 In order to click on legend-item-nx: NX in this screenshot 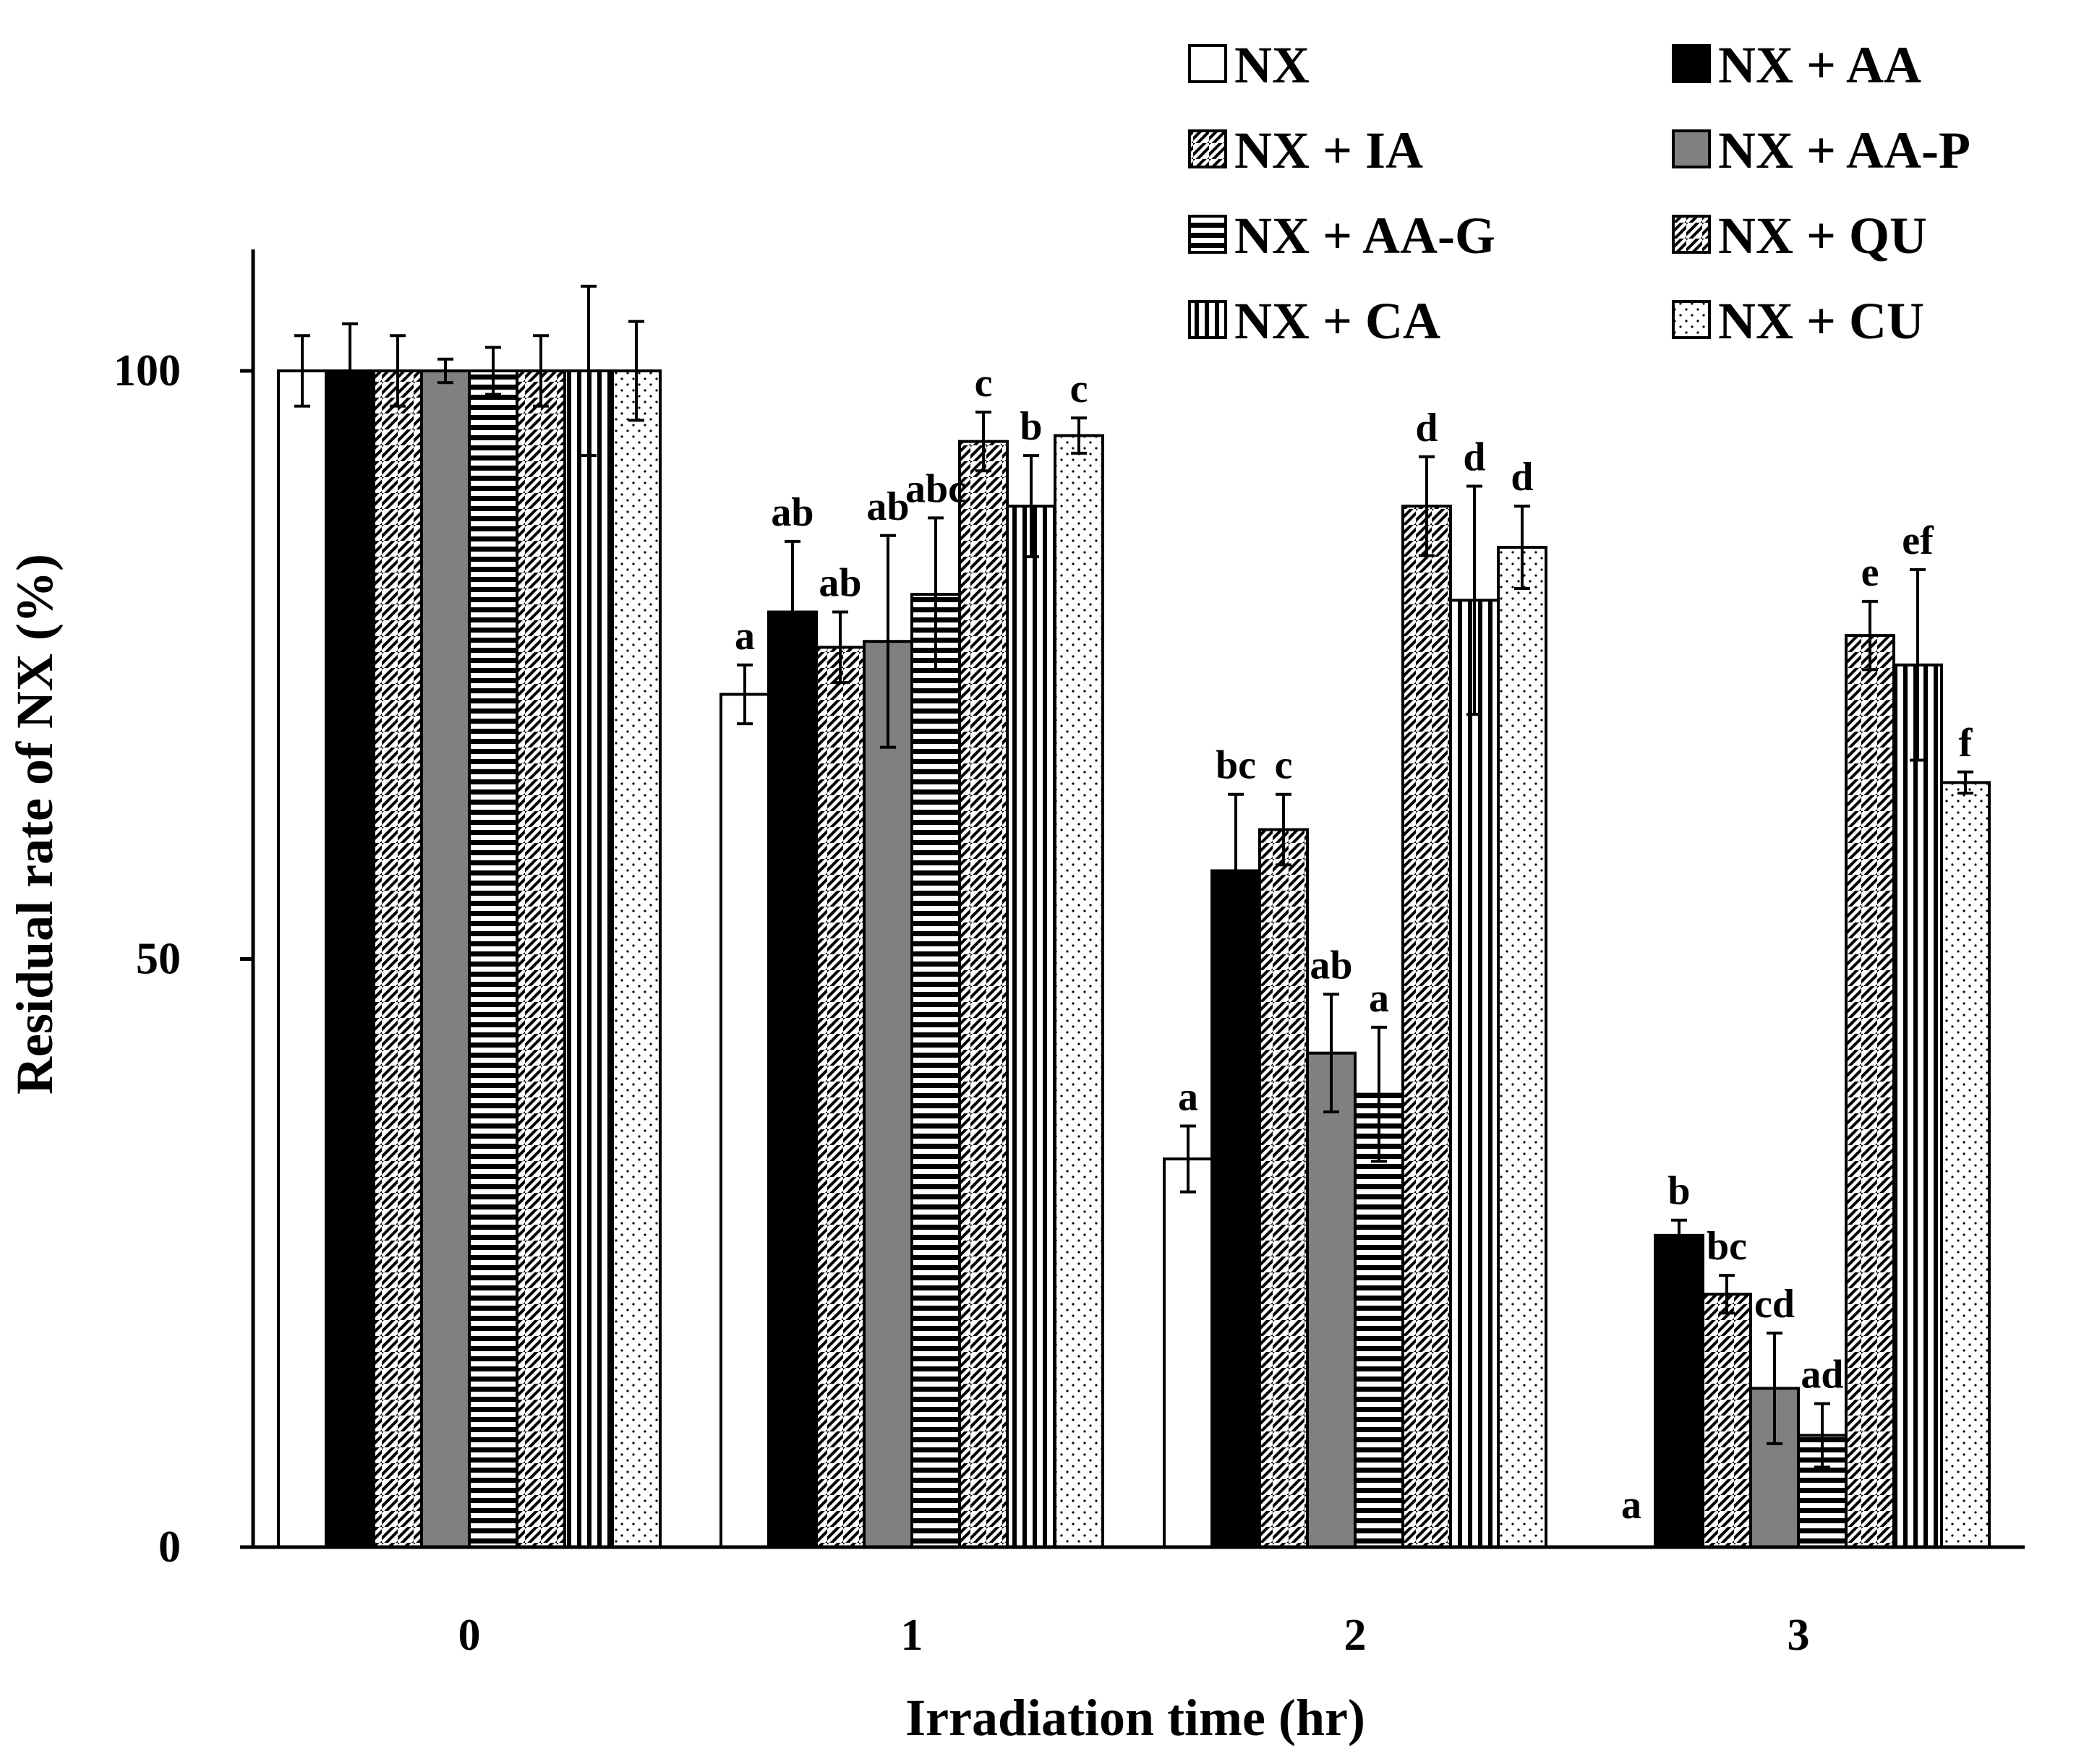, I will do `click(1249, 65)`.